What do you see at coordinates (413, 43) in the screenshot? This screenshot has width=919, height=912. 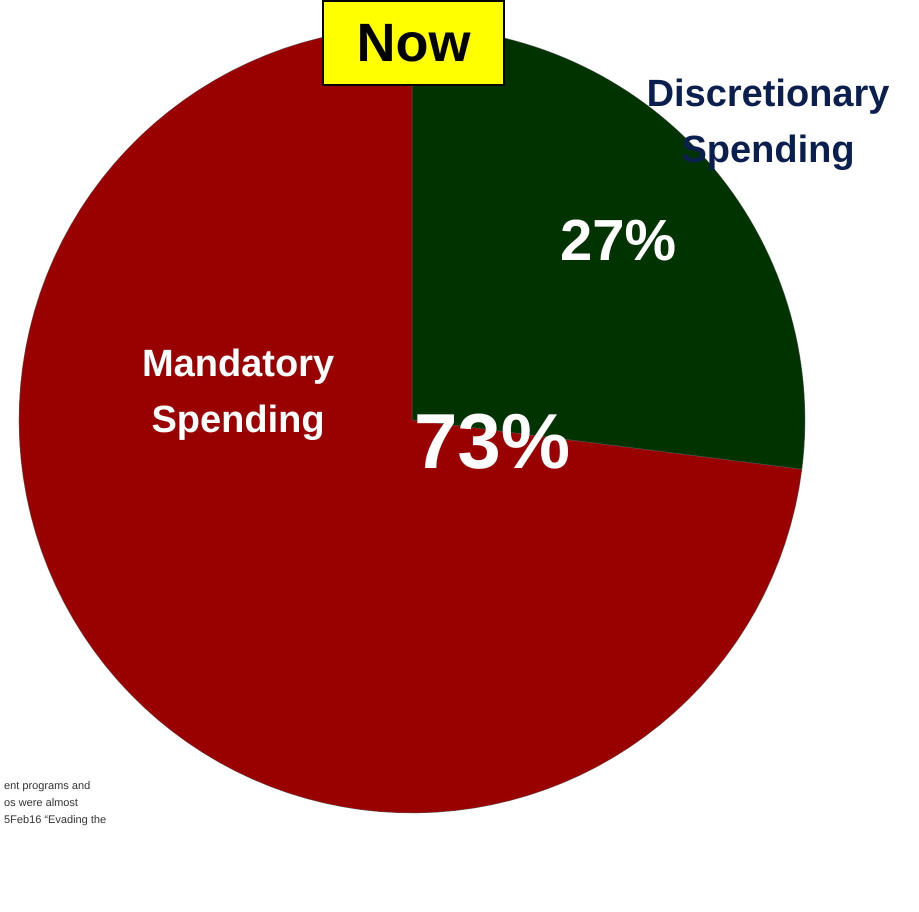 I see `chart-title: Now` at bounding box center [413, 43].